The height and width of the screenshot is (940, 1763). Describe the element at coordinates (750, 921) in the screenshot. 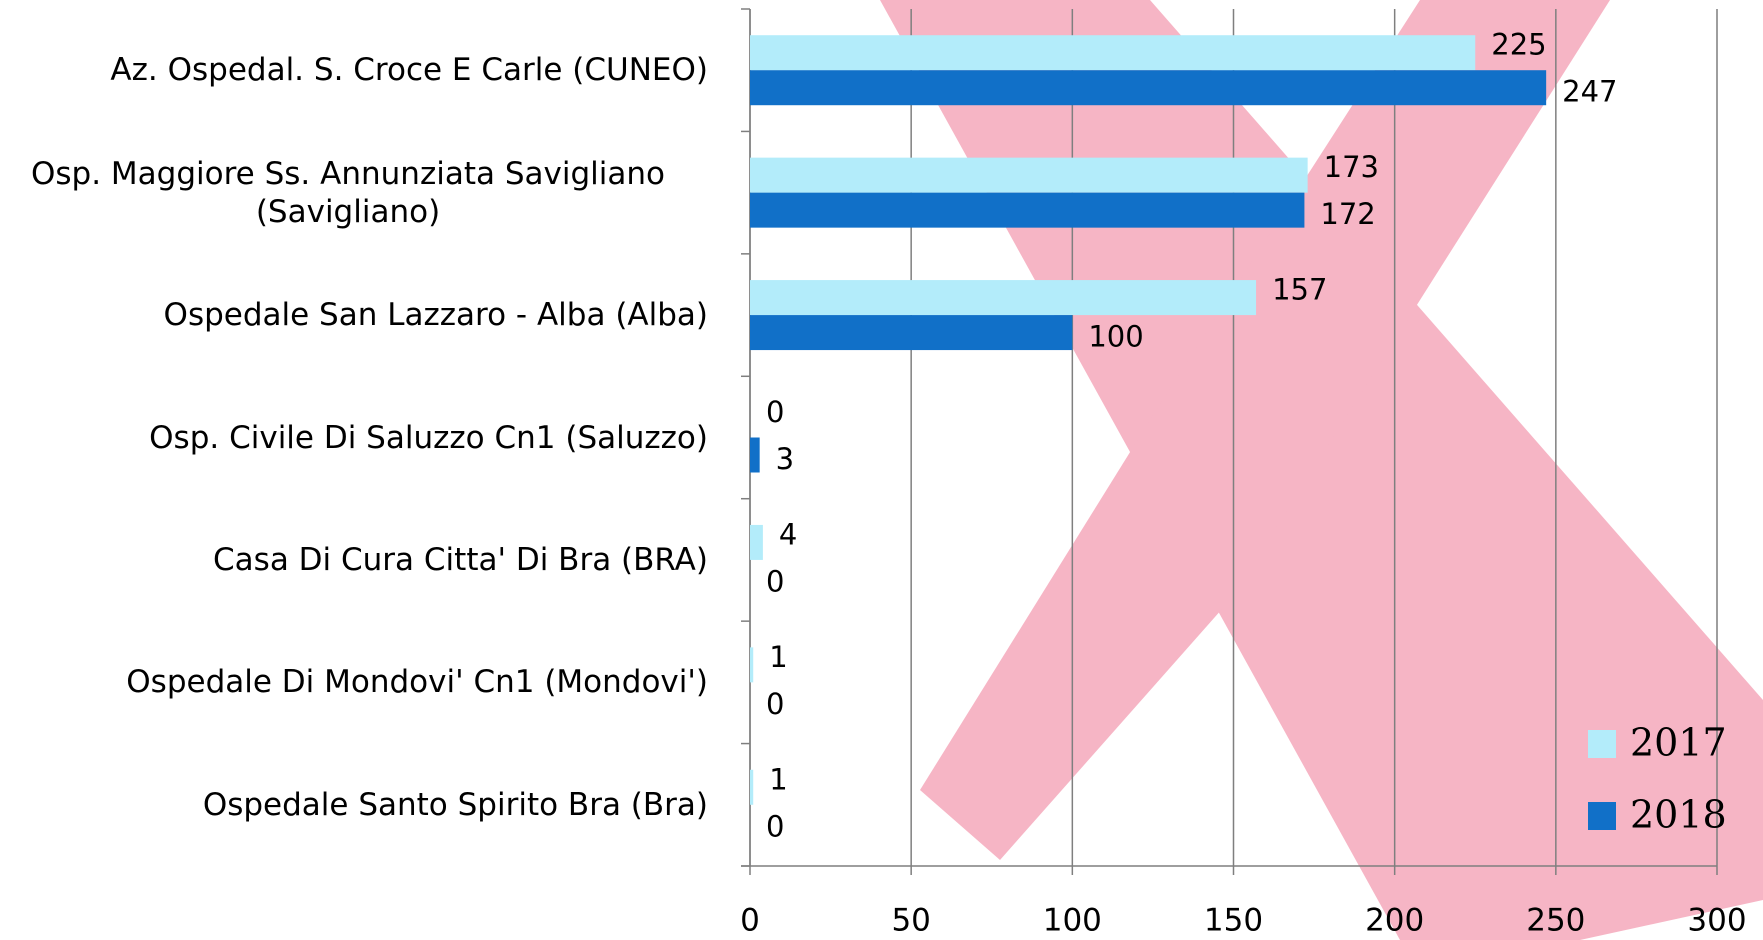

I see `x-tick-label: 0` at that location.